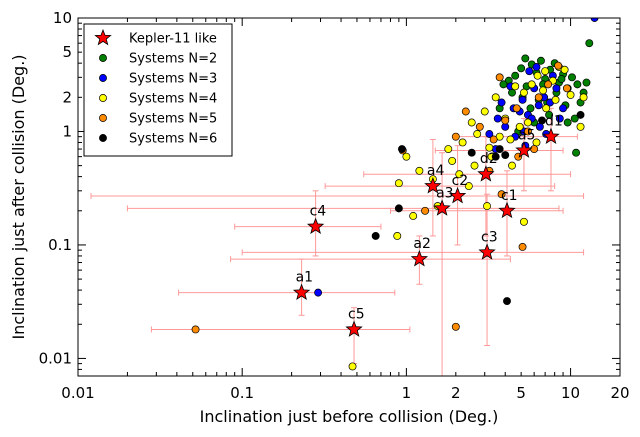  I want to click on kepler11-label: a1, so click(305, 278).